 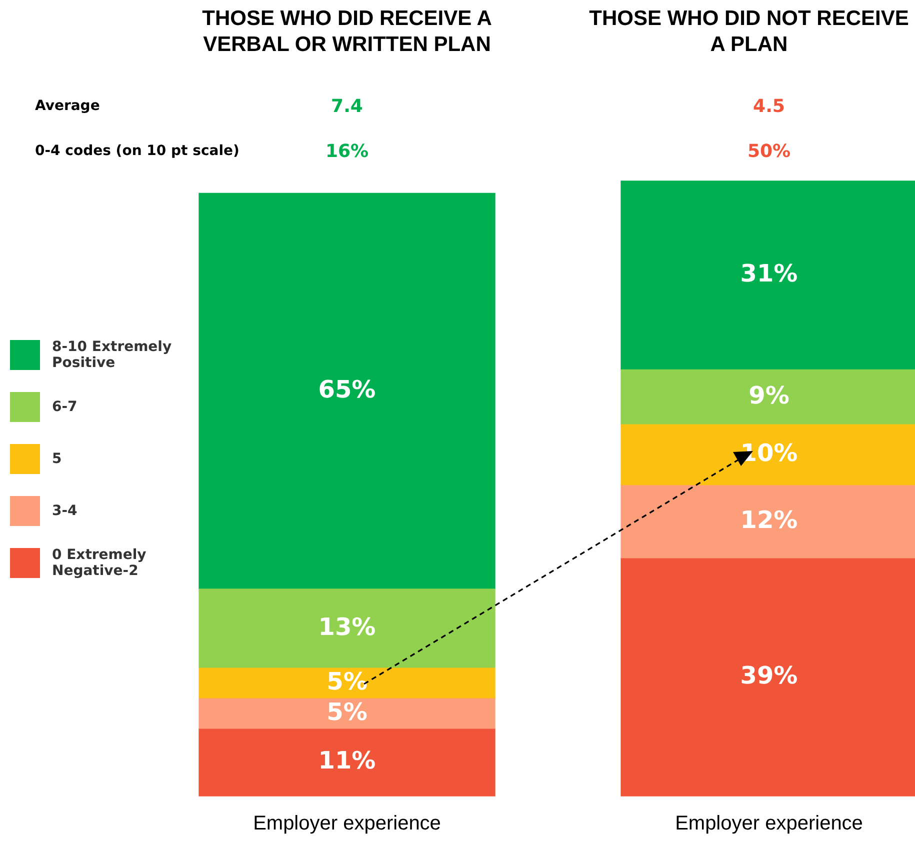 I want to click on data-label: 65%, so click(x=347, y=389).